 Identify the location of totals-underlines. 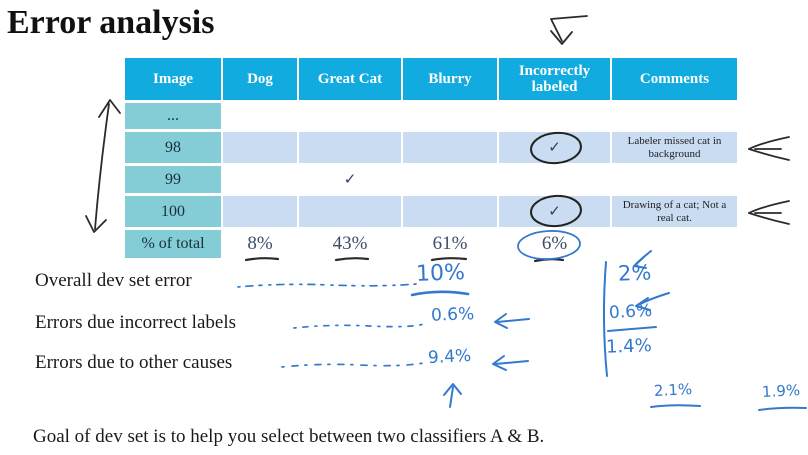
(404, 260).